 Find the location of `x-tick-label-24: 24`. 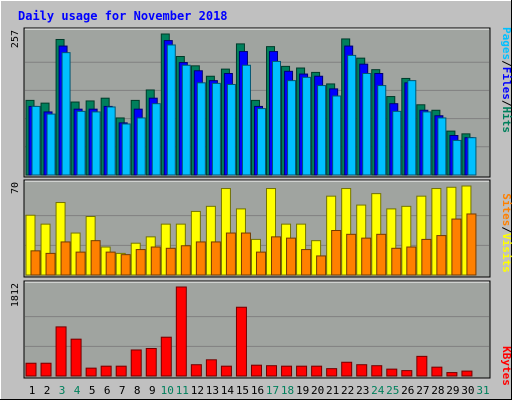

x-tick-label-24: 24 is located at coordinates (378, 390).